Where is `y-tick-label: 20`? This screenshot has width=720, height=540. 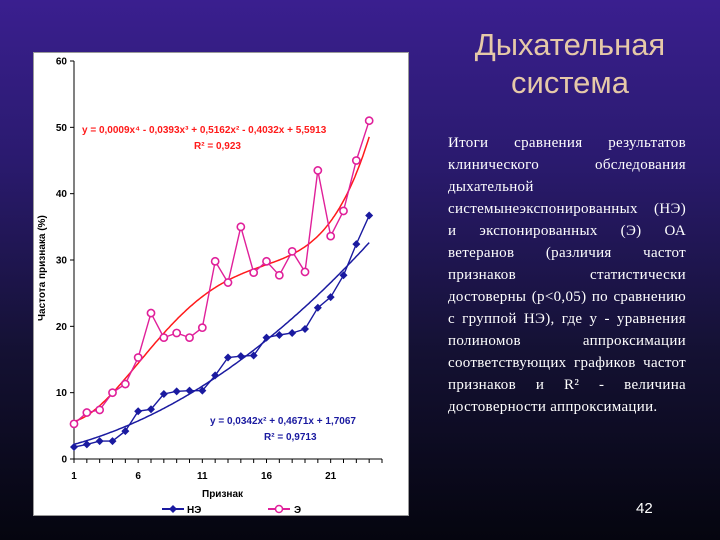
y-tick-label: 20 is located at coordinates (62, 327).